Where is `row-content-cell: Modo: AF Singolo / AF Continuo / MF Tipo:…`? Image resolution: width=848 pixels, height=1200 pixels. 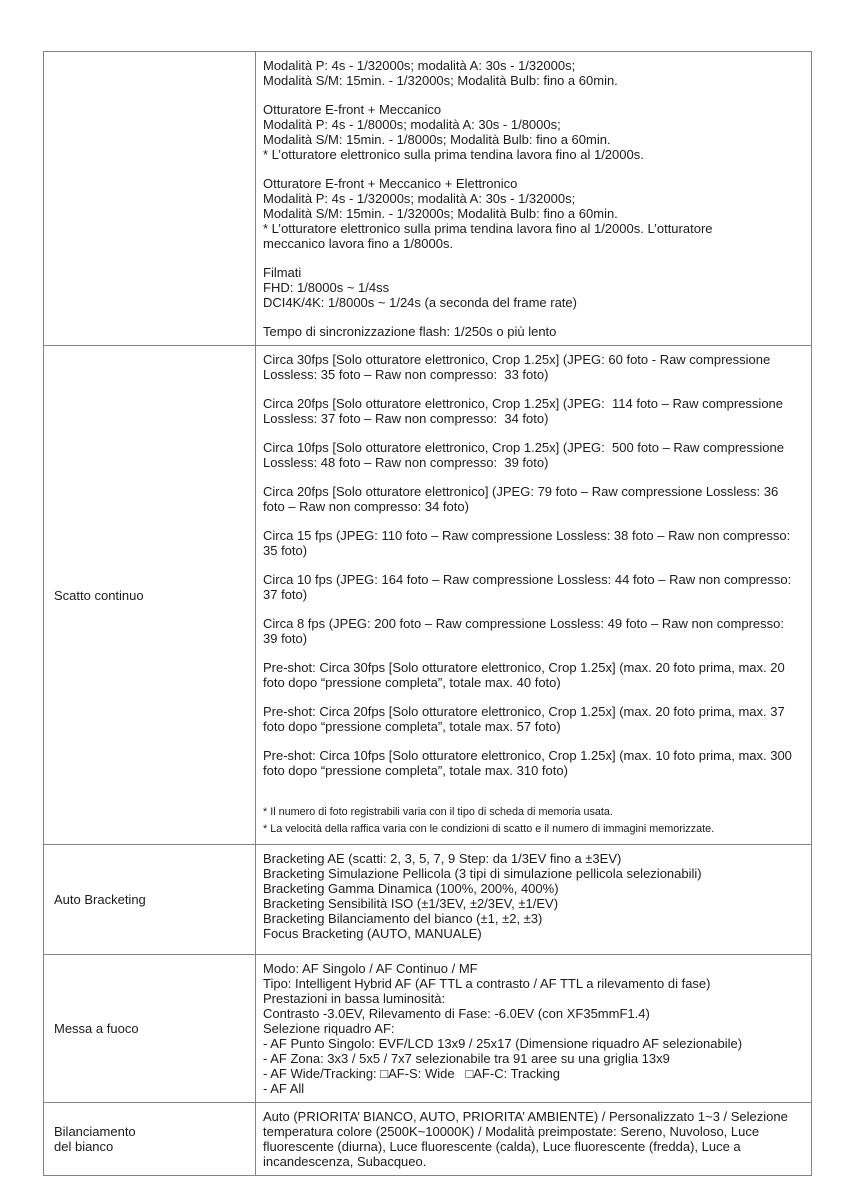 row-content-cell: Modo: AF Singolo / AF Continuo / MF Tipo:… is located at coordinates (533, 1028).